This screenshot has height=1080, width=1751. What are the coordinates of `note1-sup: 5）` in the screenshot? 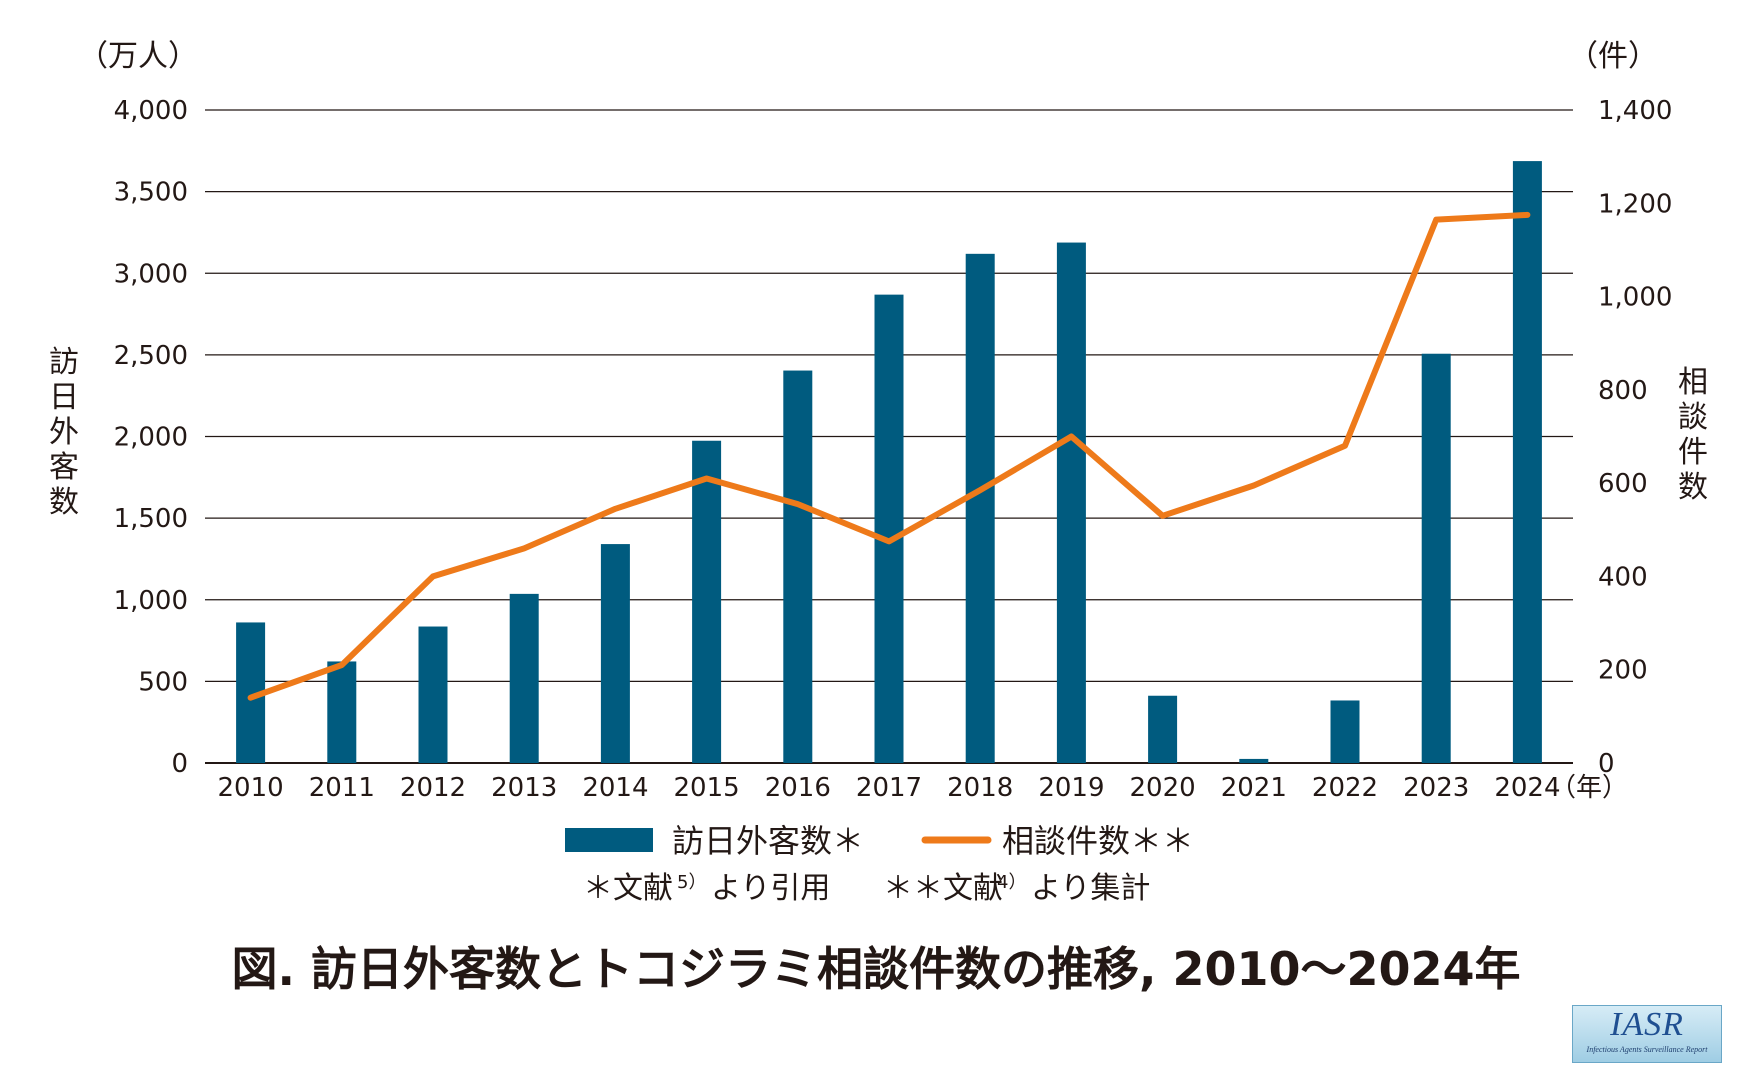 It's located at (691, 882).